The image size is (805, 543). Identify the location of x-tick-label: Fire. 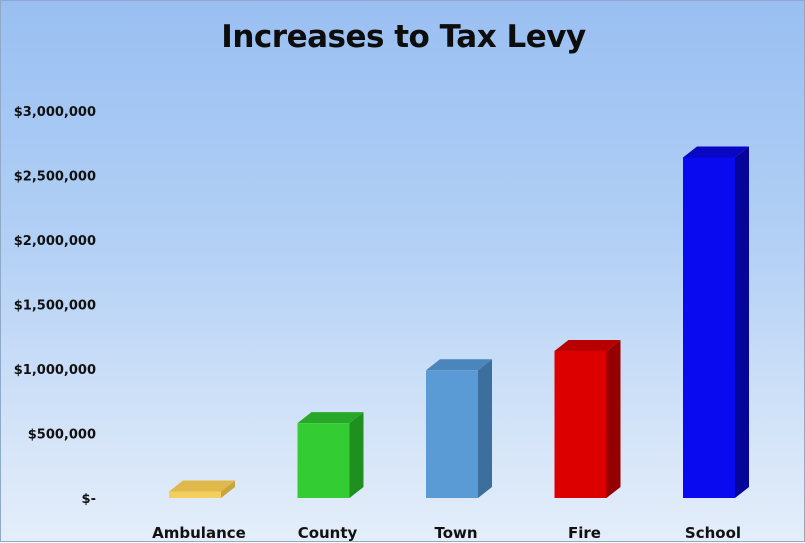
(584, 533).